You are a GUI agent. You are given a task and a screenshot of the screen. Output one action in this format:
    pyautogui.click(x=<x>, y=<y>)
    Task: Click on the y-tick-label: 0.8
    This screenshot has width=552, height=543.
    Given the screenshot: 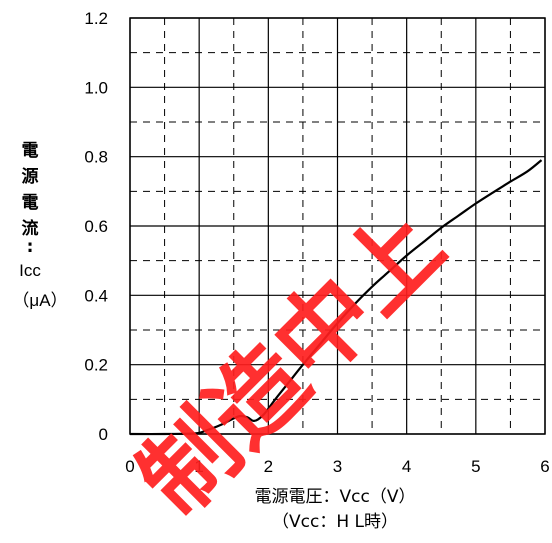 What is the action you would take?
    pyautogui.click(x=96, y=157)
    